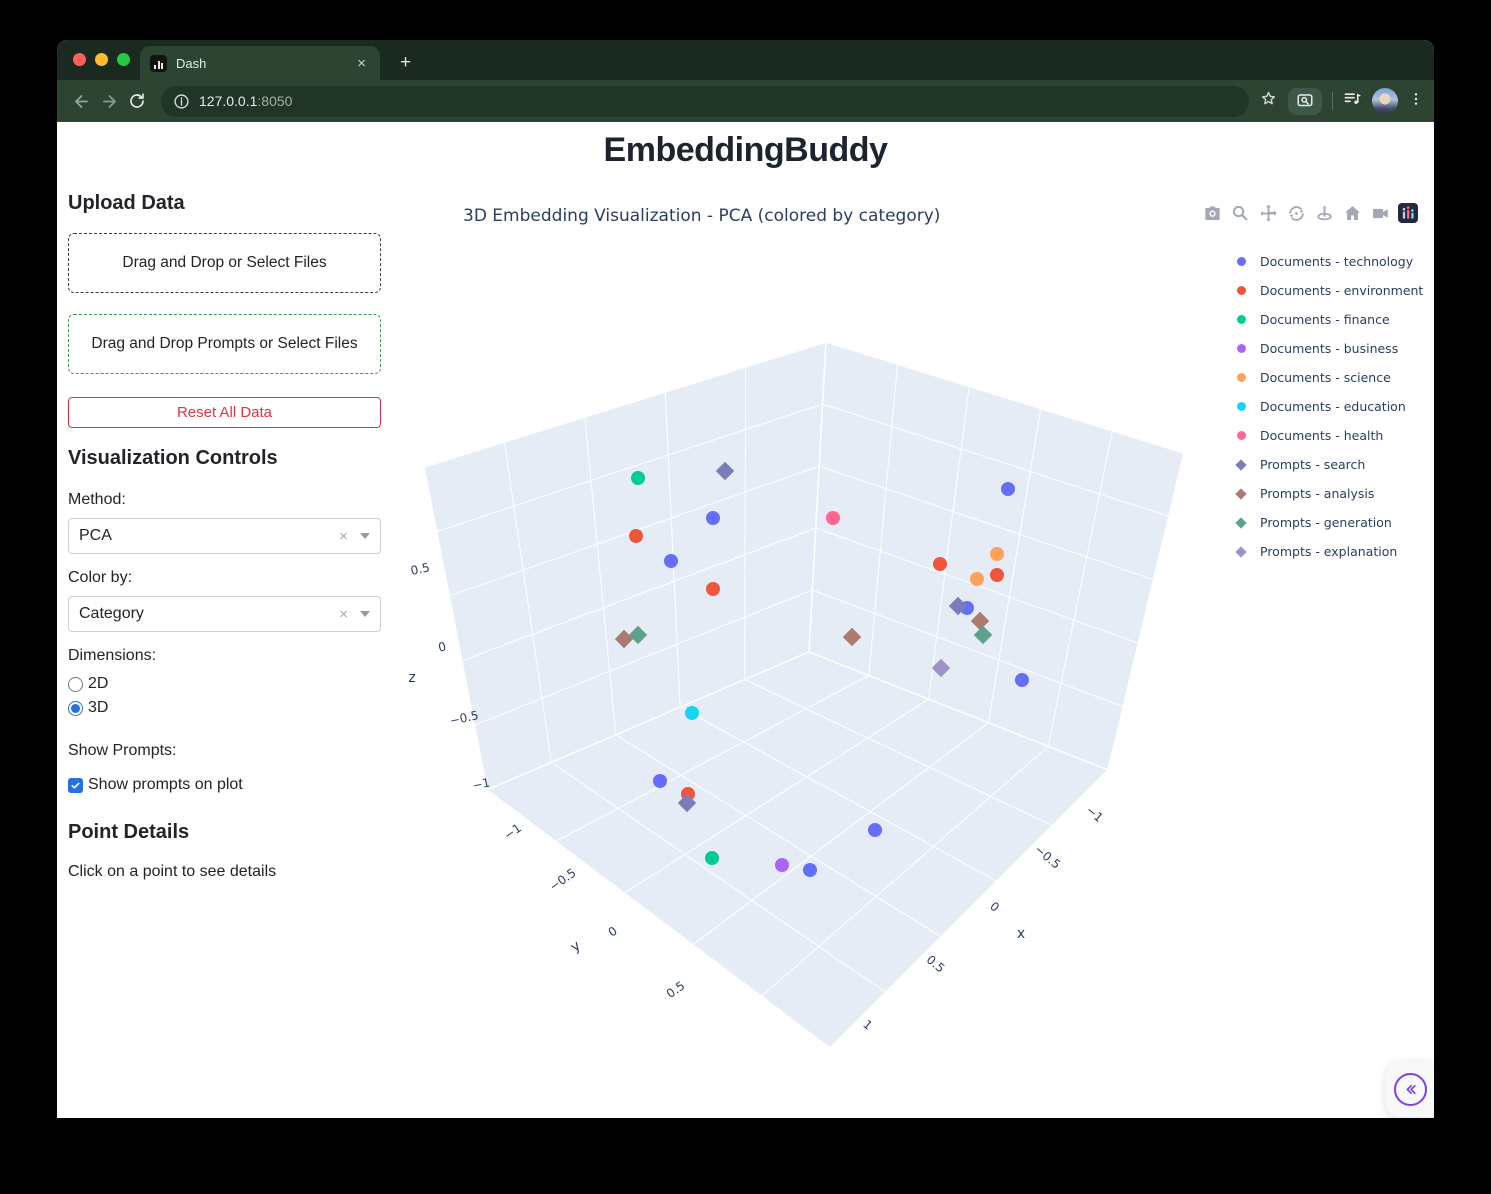  Describe the element at coordinates (98, 707) in the screenshot. I see `radio-3d-label: 3D` at that location.